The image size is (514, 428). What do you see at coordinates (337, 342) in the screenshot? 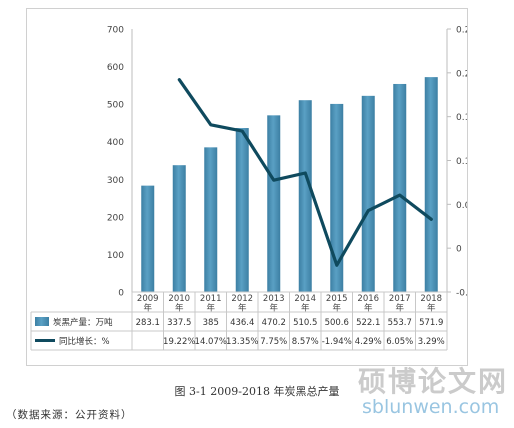
I see `table-value-growth: -1.94%` at bounding box center [337, 342].